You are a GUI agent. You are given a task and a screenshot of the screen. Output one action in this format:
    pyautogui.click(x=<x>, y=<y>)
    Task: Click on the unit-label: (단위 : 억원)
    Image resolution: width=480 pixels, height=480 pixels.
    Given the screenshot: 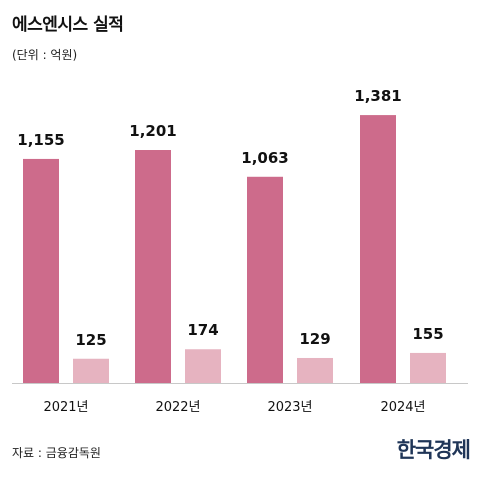 What is the action you would take?
    pyautogui.click(x=45, y=55)
    